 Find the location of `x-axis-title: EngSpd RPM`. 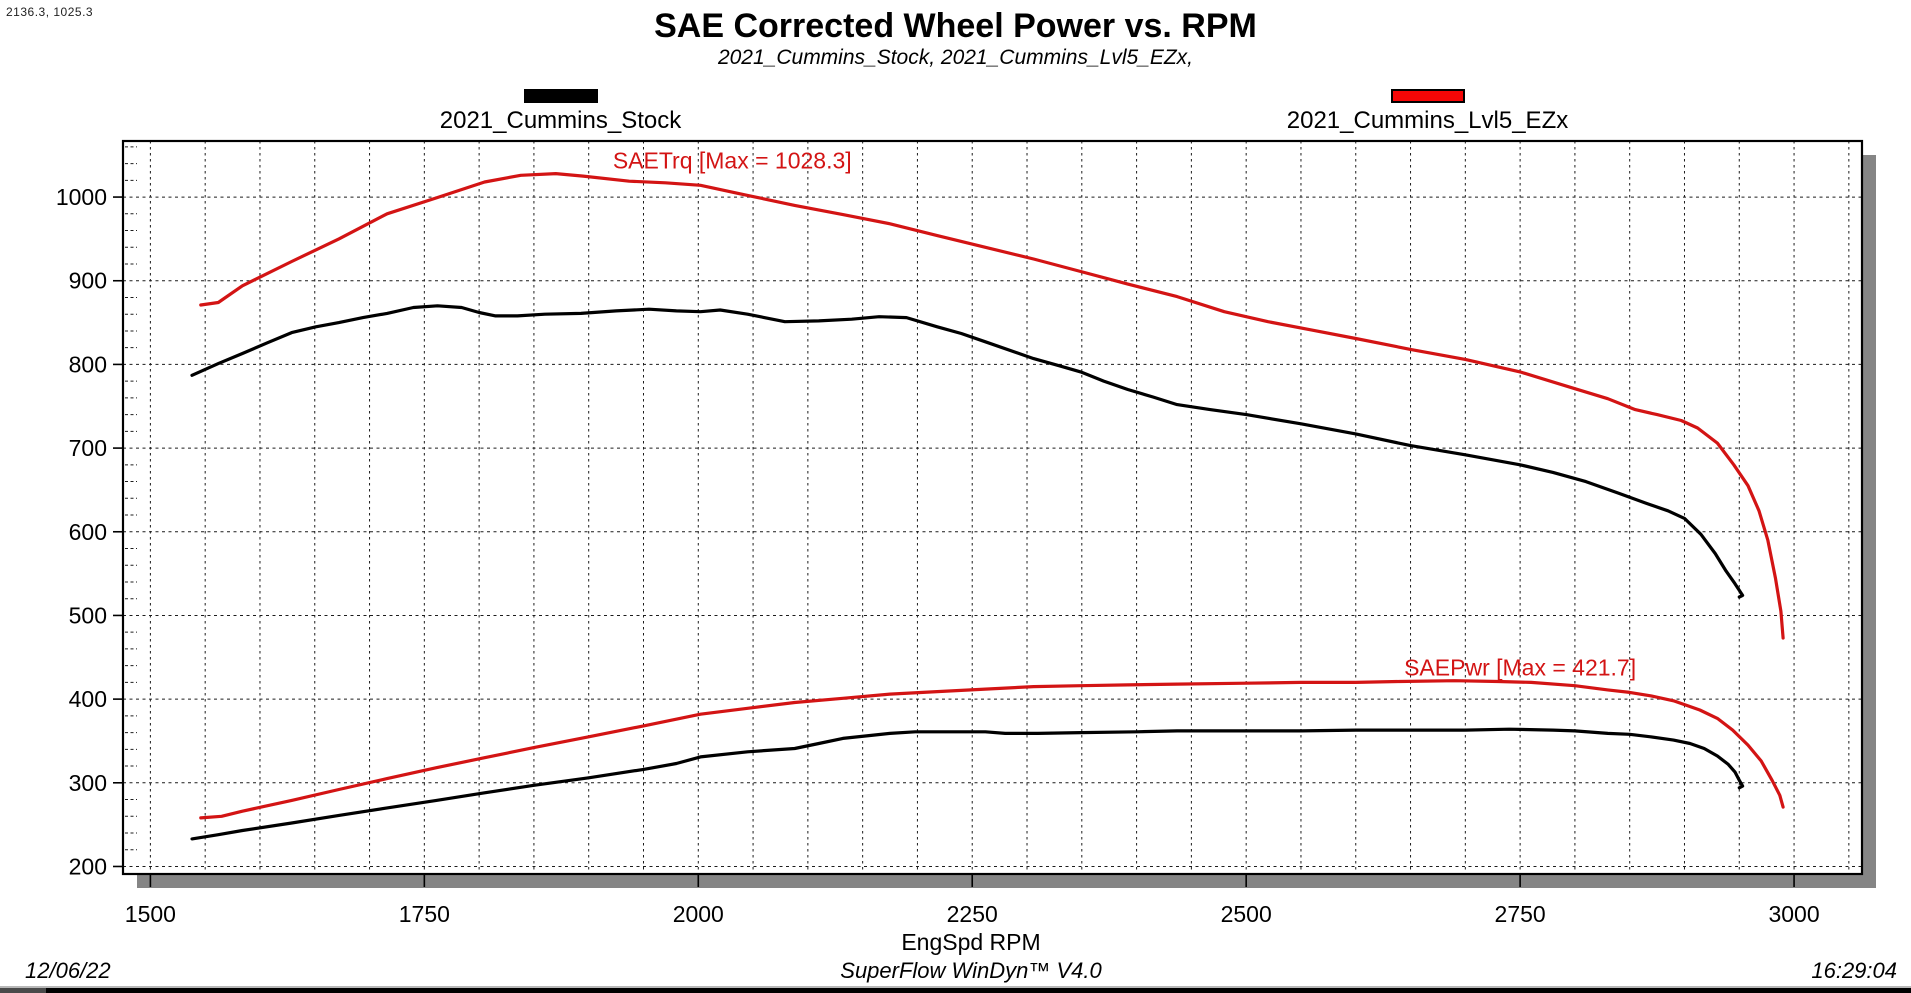

x-axis-title: EngSpd RPM is located at coordinates (970, 942).